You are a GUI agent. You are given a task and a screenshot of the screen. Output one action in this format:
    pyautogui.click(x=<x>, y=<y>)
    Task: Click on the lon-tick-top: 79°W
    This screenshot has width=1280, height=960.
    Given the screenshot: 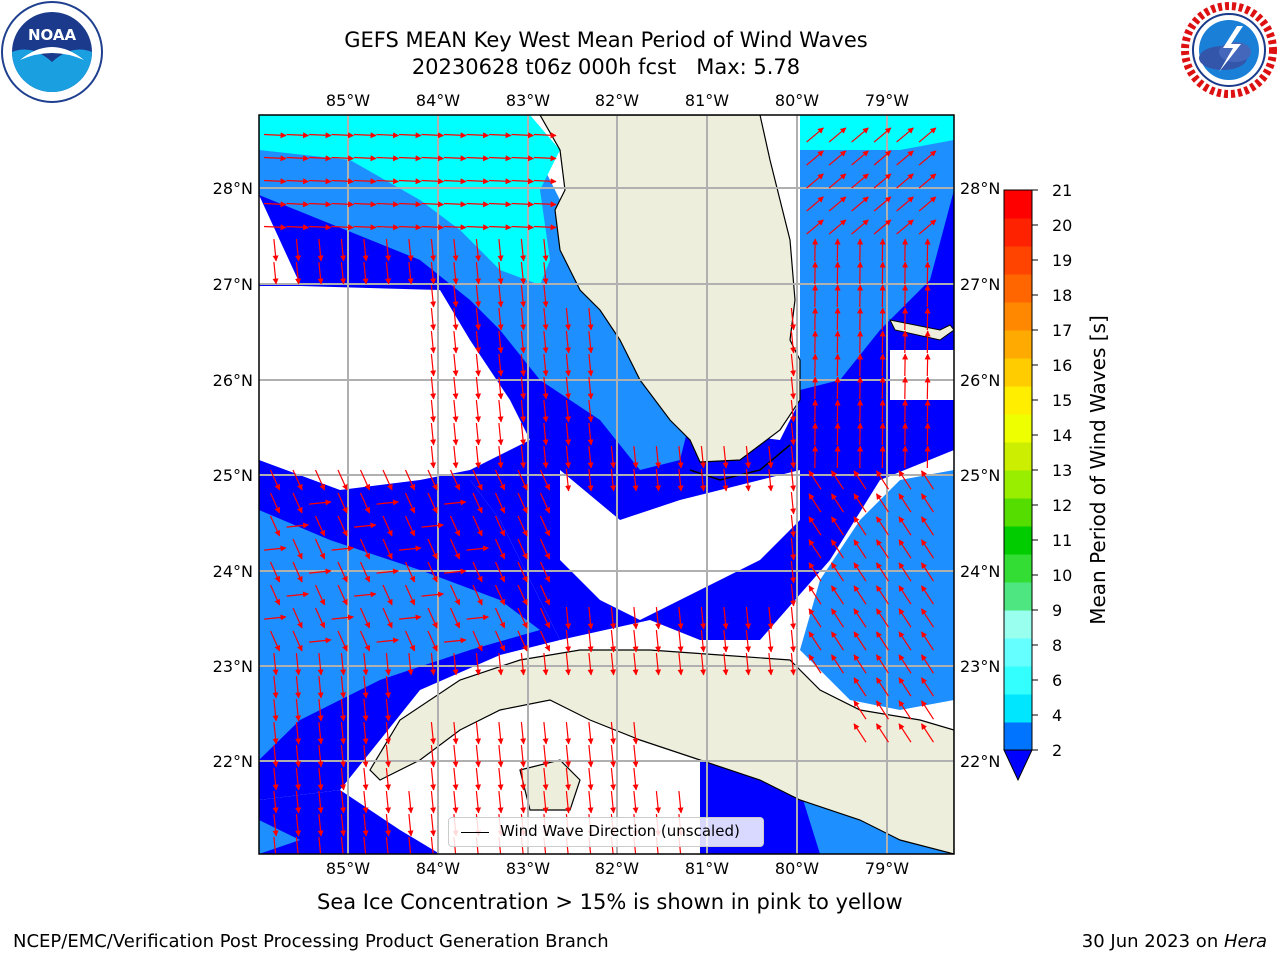 What is the action you would take?
    pyautogui.click(x=887, y=100)
    